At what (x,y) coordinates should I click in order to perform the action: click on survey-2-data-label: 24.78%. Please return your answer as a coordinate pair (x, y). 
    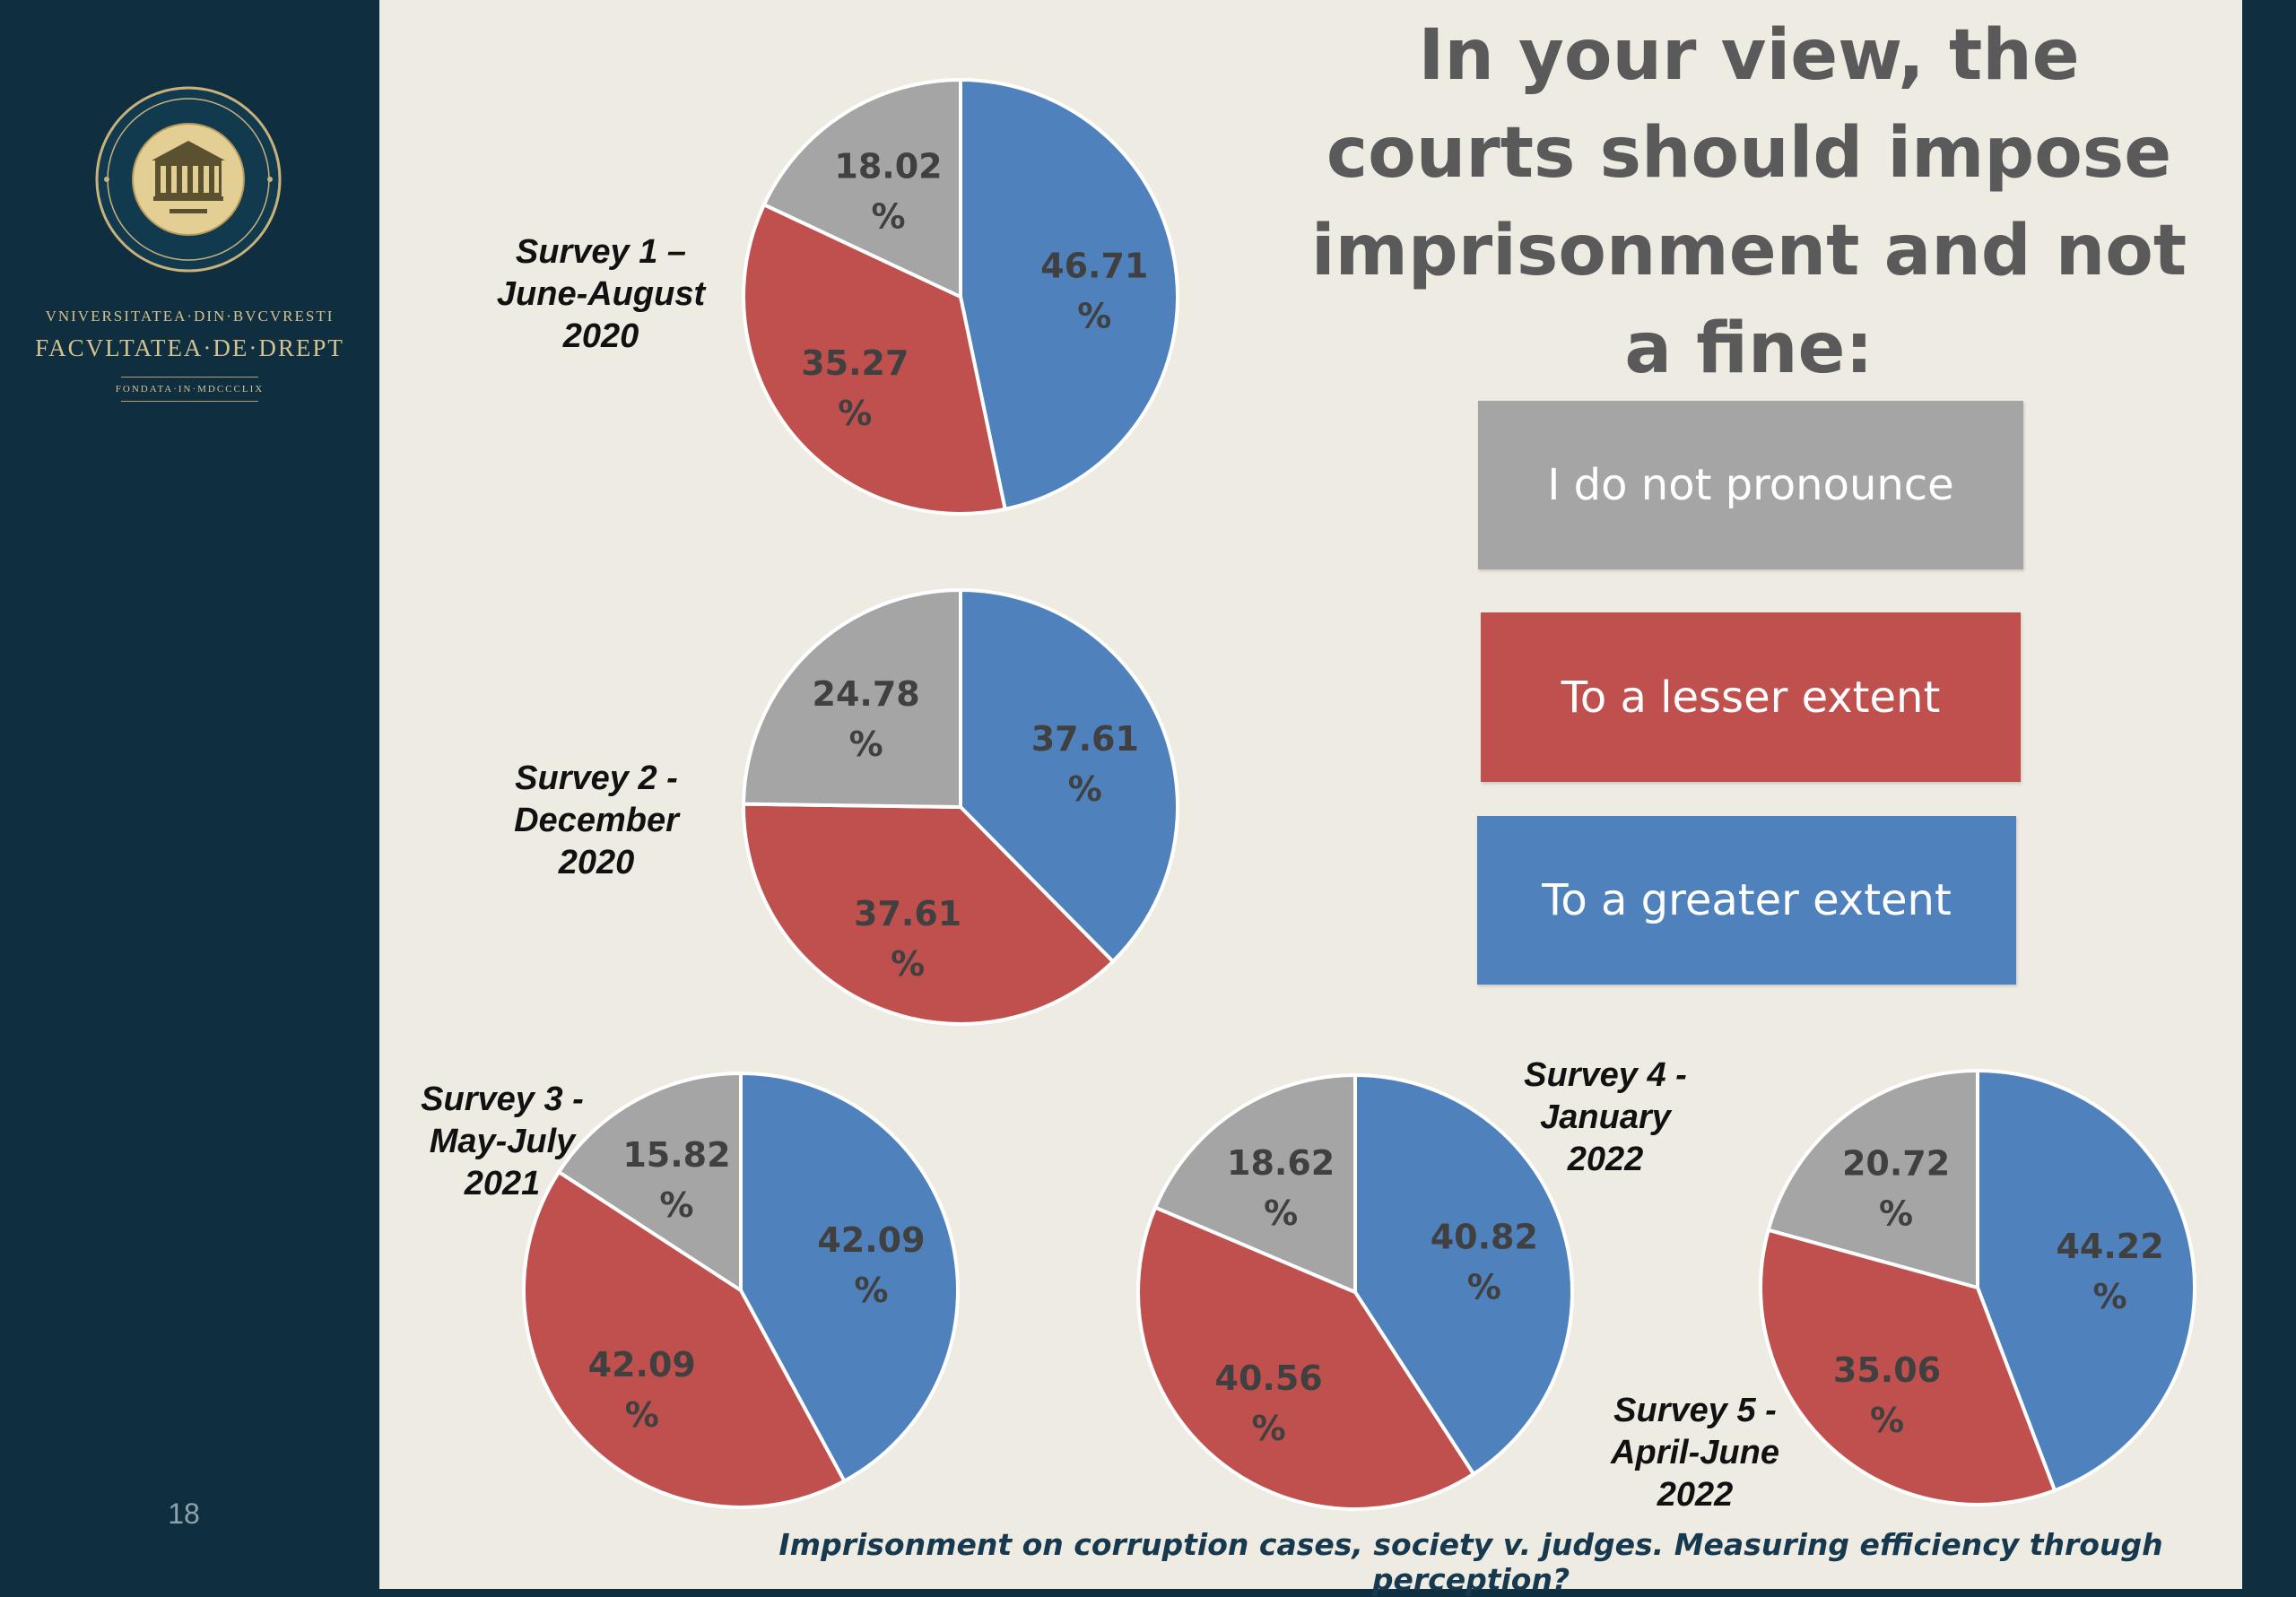
    Looking at the image, I should click on (866, 719).